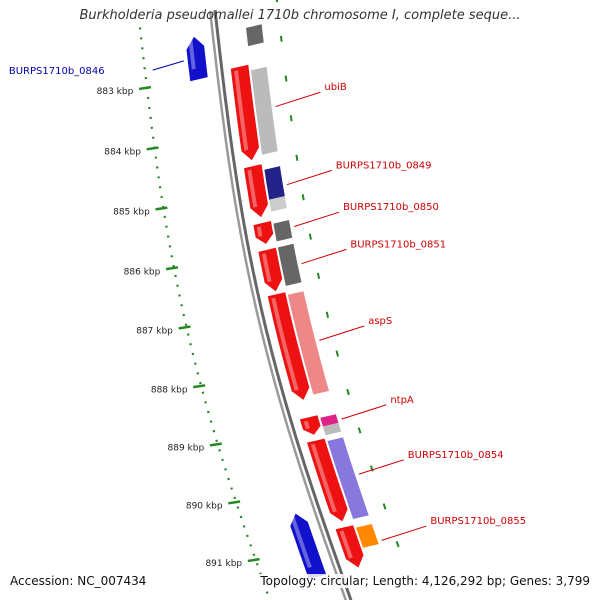 The height and width of the screenshot is (600, 600). What do you see at coordinates (384, 165) in the screenshot?
I see `gene-label: BURPS1710b_0849` at bounding box center [384, 165].